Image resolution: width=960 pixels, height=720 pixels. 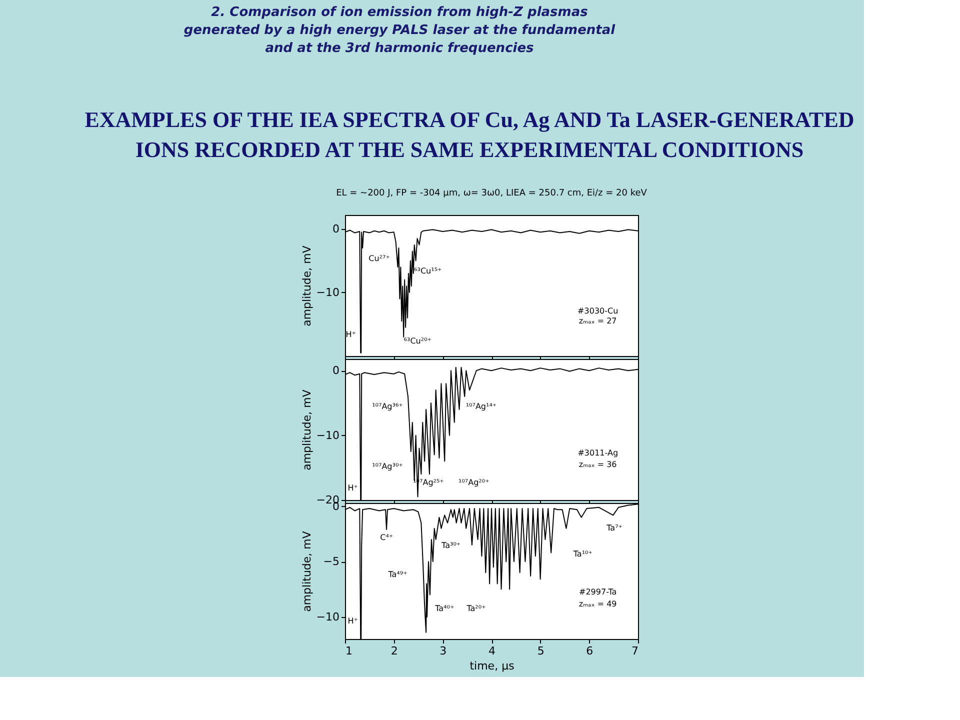 I want to click on x-tick-label: 1, so click(x=349, y=651).